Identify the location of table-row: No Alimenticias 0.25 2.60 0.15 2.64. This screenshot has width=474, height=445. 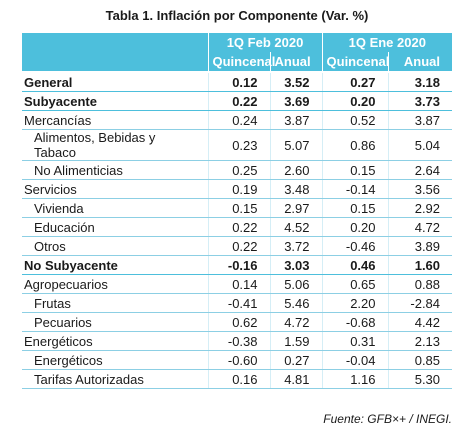
(237, 170).